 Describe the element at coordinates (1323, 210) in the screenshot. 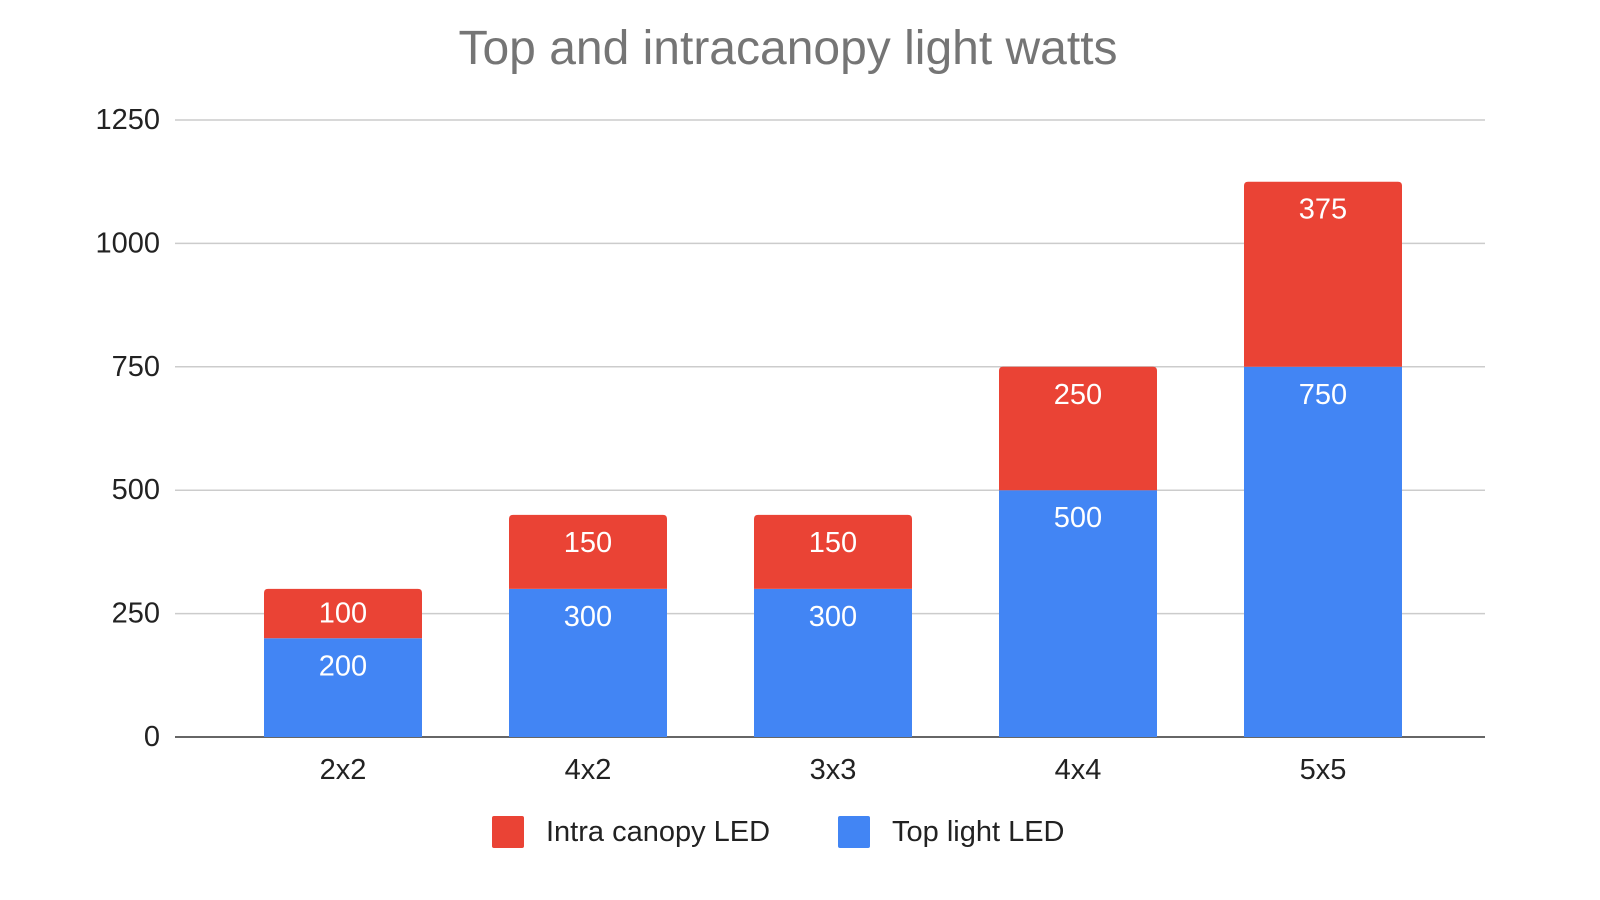

I see `data-label: 375` at that location.